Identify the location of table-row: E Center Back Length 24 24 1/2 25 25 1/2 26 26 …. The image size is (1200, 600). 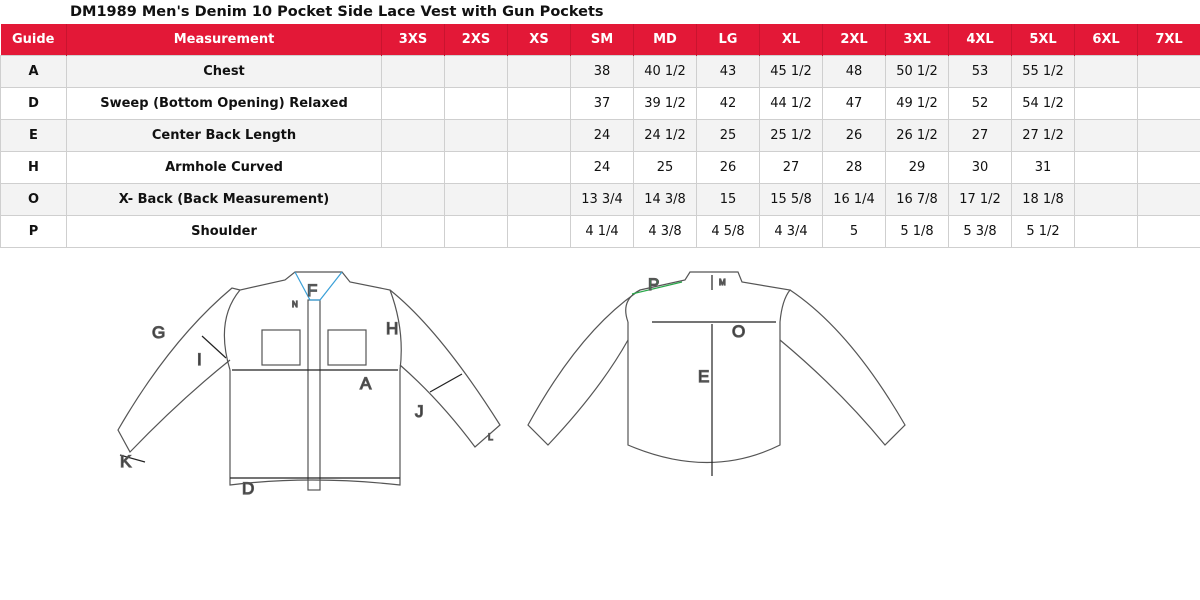
(600, 135).